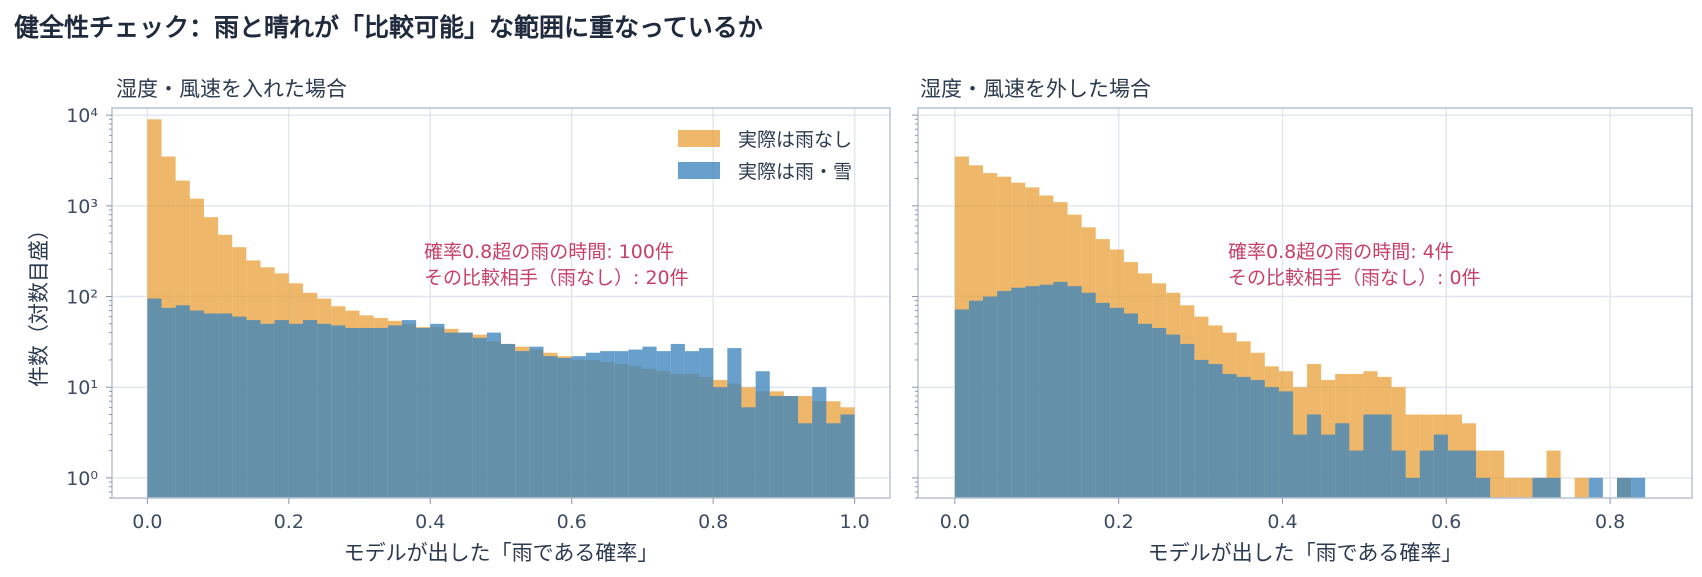 The width and height of the screenshot is (1702, 577). I want to click on legend-label-no-rain: 実際は雨なし, so click(795, 140).